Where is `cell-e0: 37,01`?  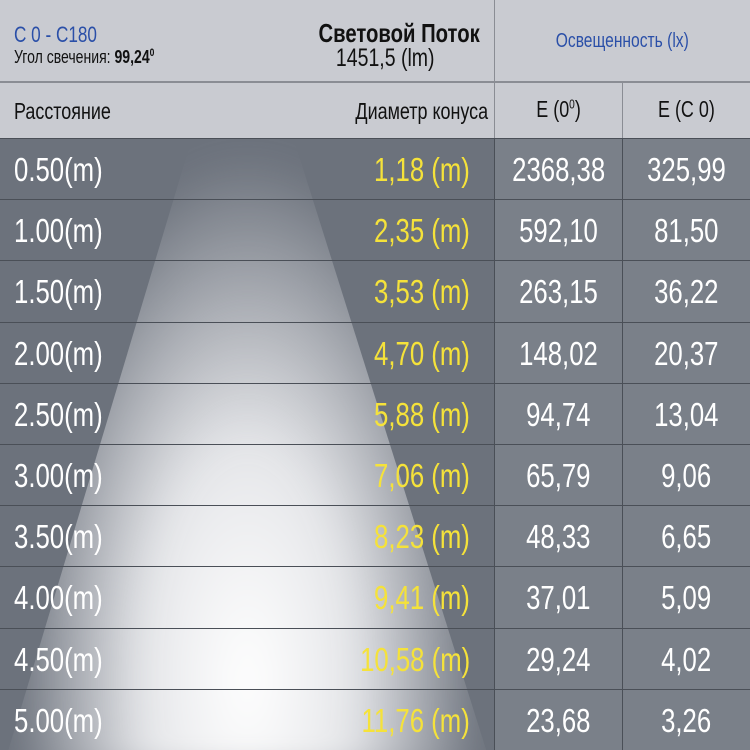 cell-e0: 37,01 is located at coordinates (558, 597).